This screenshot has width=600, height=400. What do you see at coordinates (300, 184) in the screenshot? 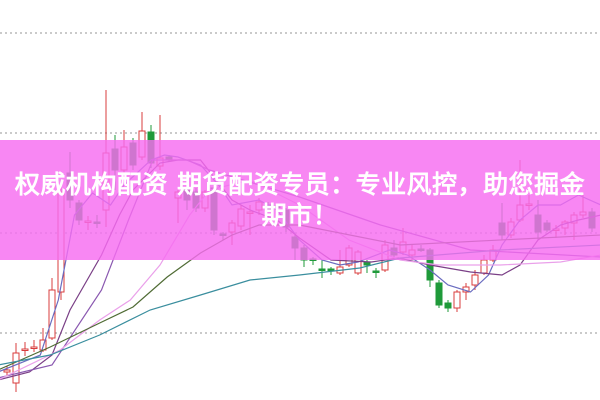
I see `banner-headline: 权威机构配资 期货配资专员：专业风控，助您掘金` at bounding box center [300, 184].